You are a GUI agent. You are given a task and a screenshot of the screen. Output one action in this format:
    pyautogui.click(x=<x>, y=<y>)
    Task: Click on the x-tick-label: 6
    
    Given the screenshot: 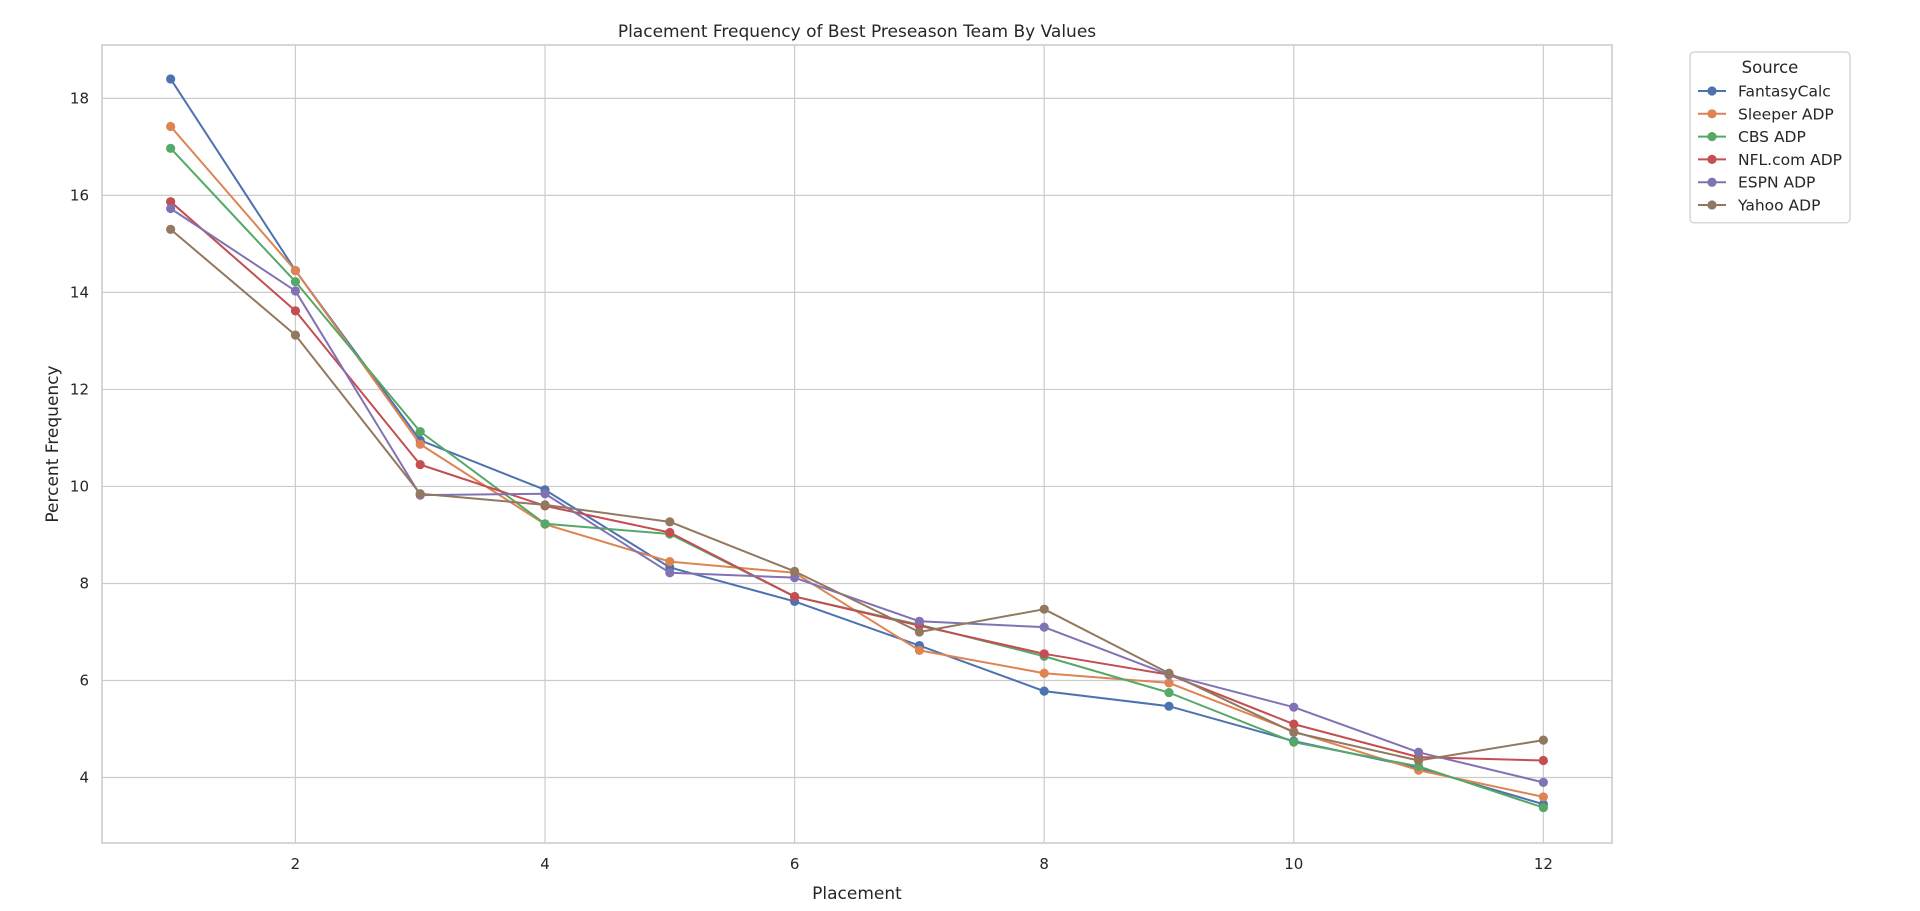 What is the action you would take?
    pyautogui.click(x=795, y=864)
    